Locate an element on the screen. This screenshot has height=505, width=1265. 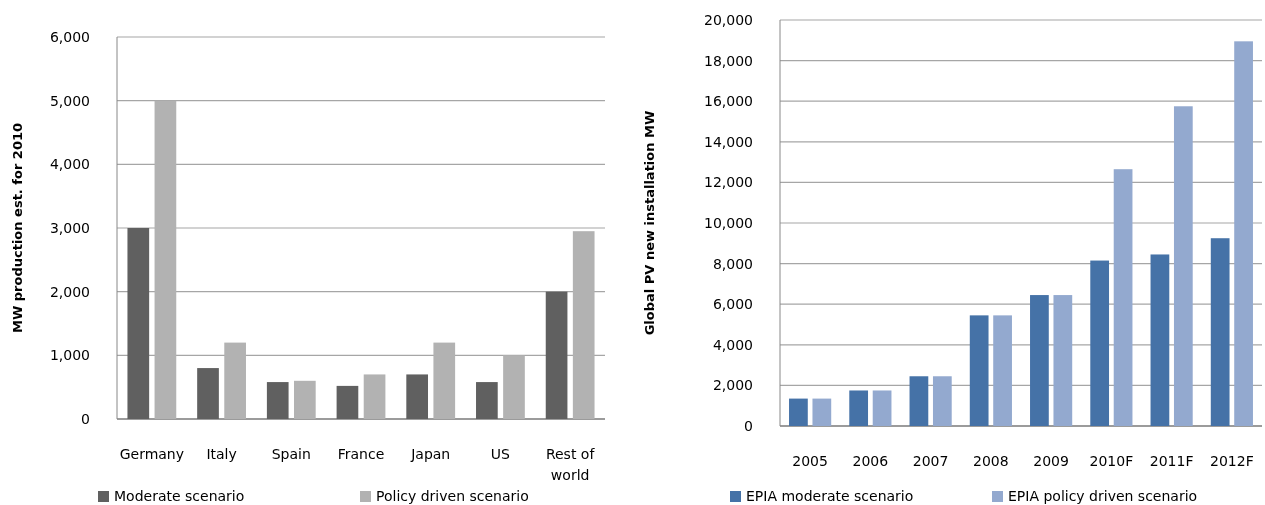
x-tick-label: 2005 is located at coordinates (810, 461).